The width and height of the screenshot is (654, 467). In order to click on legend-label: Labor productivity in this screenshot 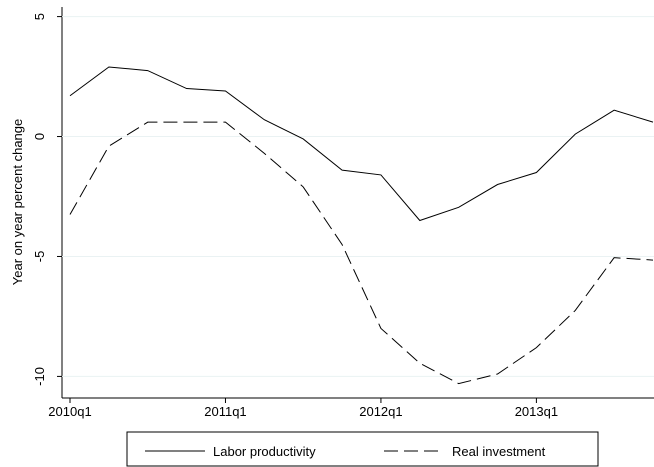, I will do `click(264, 451)`.